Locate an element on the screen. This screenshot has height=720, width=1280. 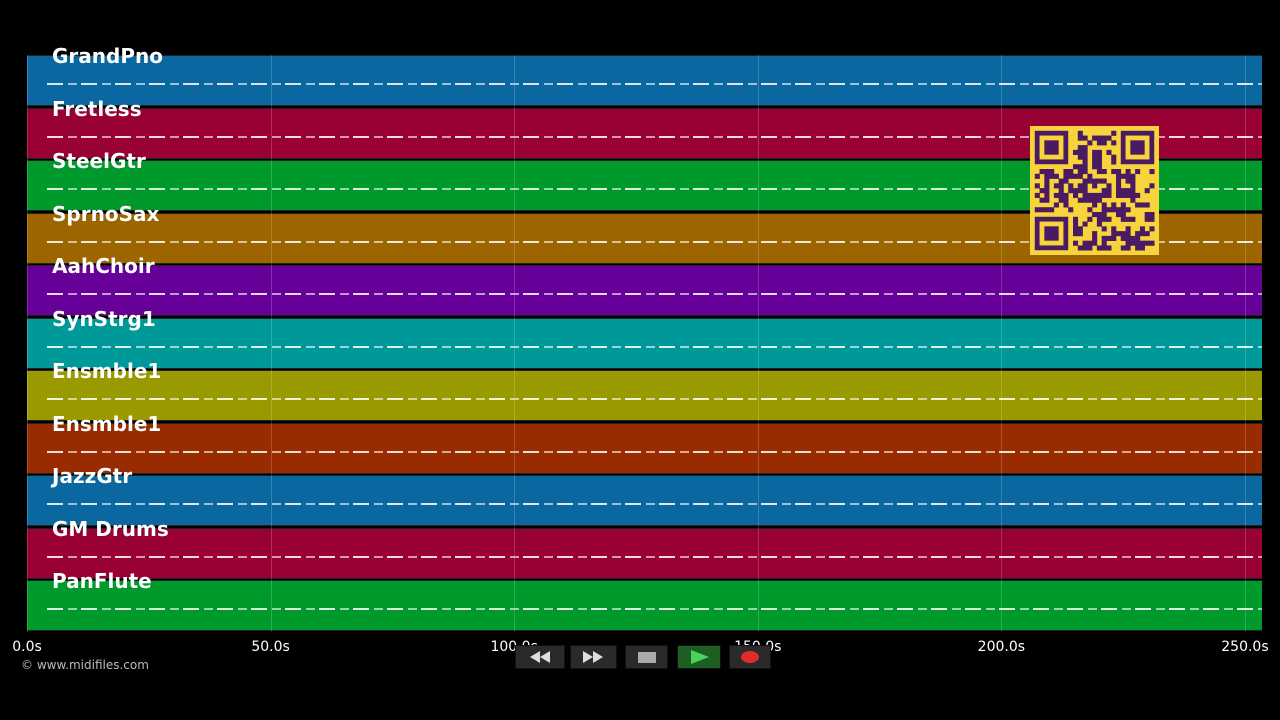
stop-button is located at coordinates (646, 657).